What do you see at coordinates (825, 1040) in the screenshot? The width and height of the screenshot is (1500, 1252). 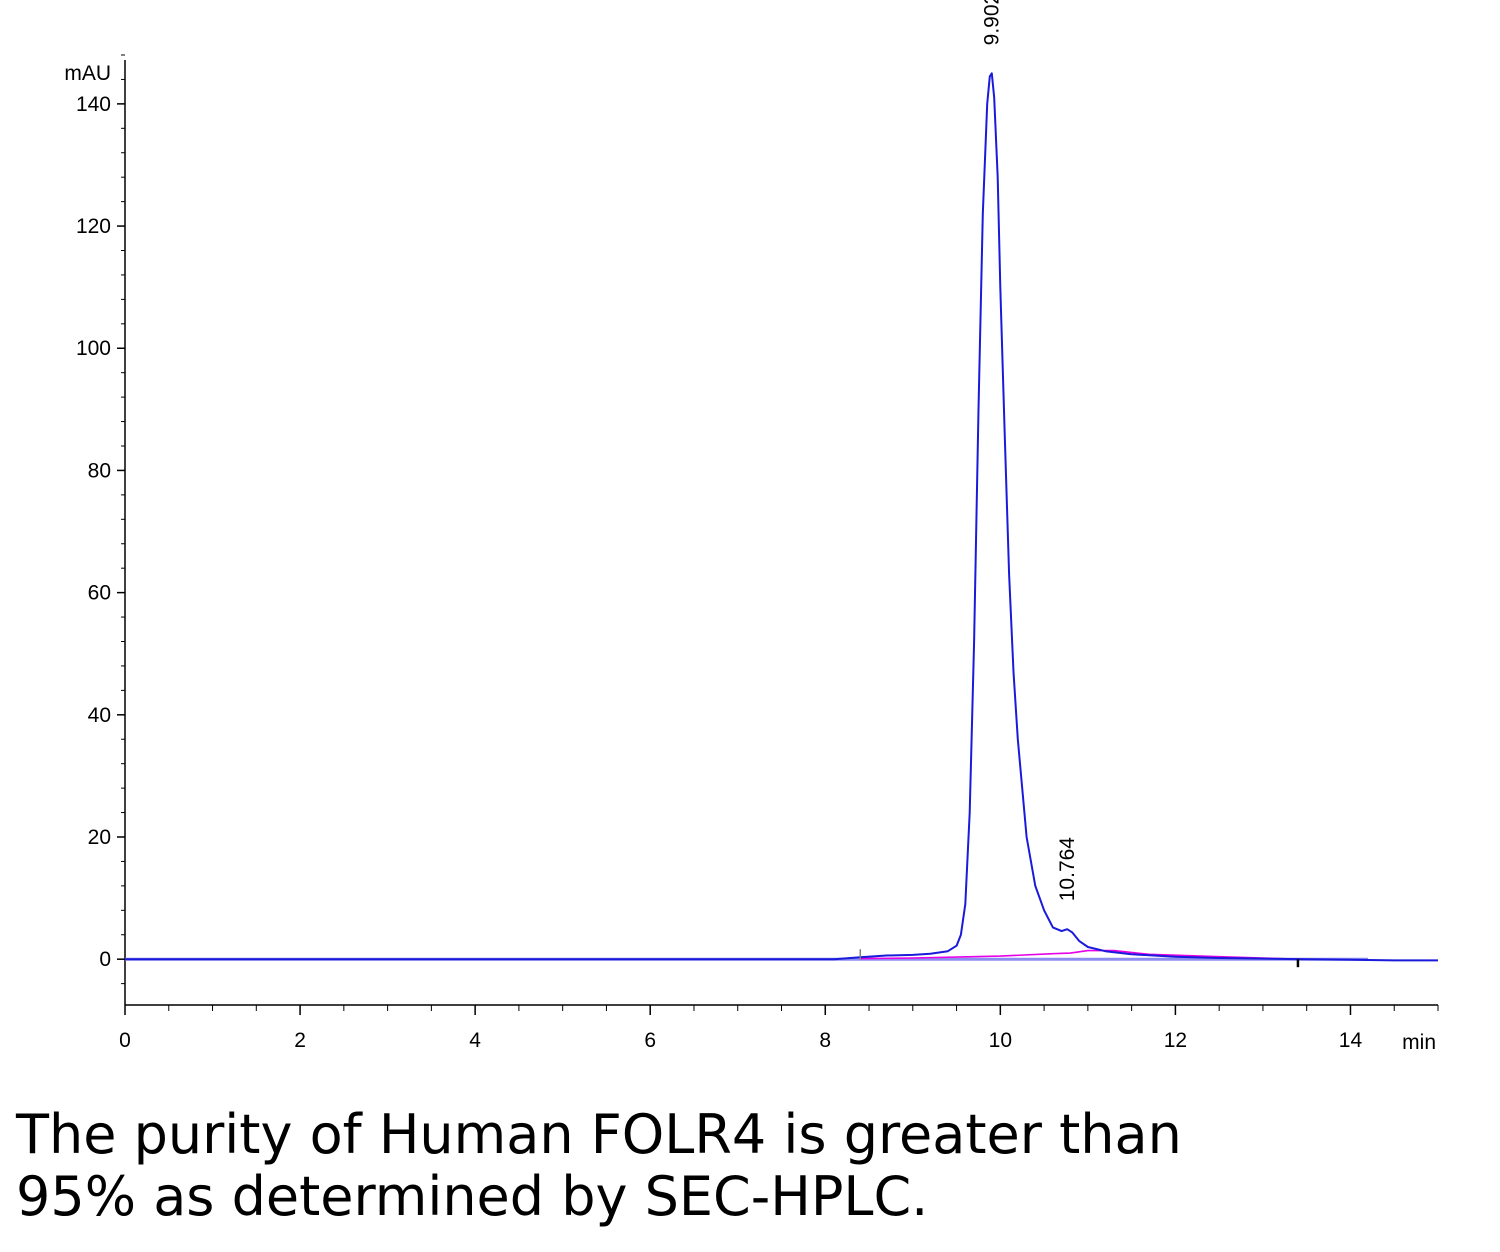 I see `x-tick-label: 8` at bounding box center [825, 1040].